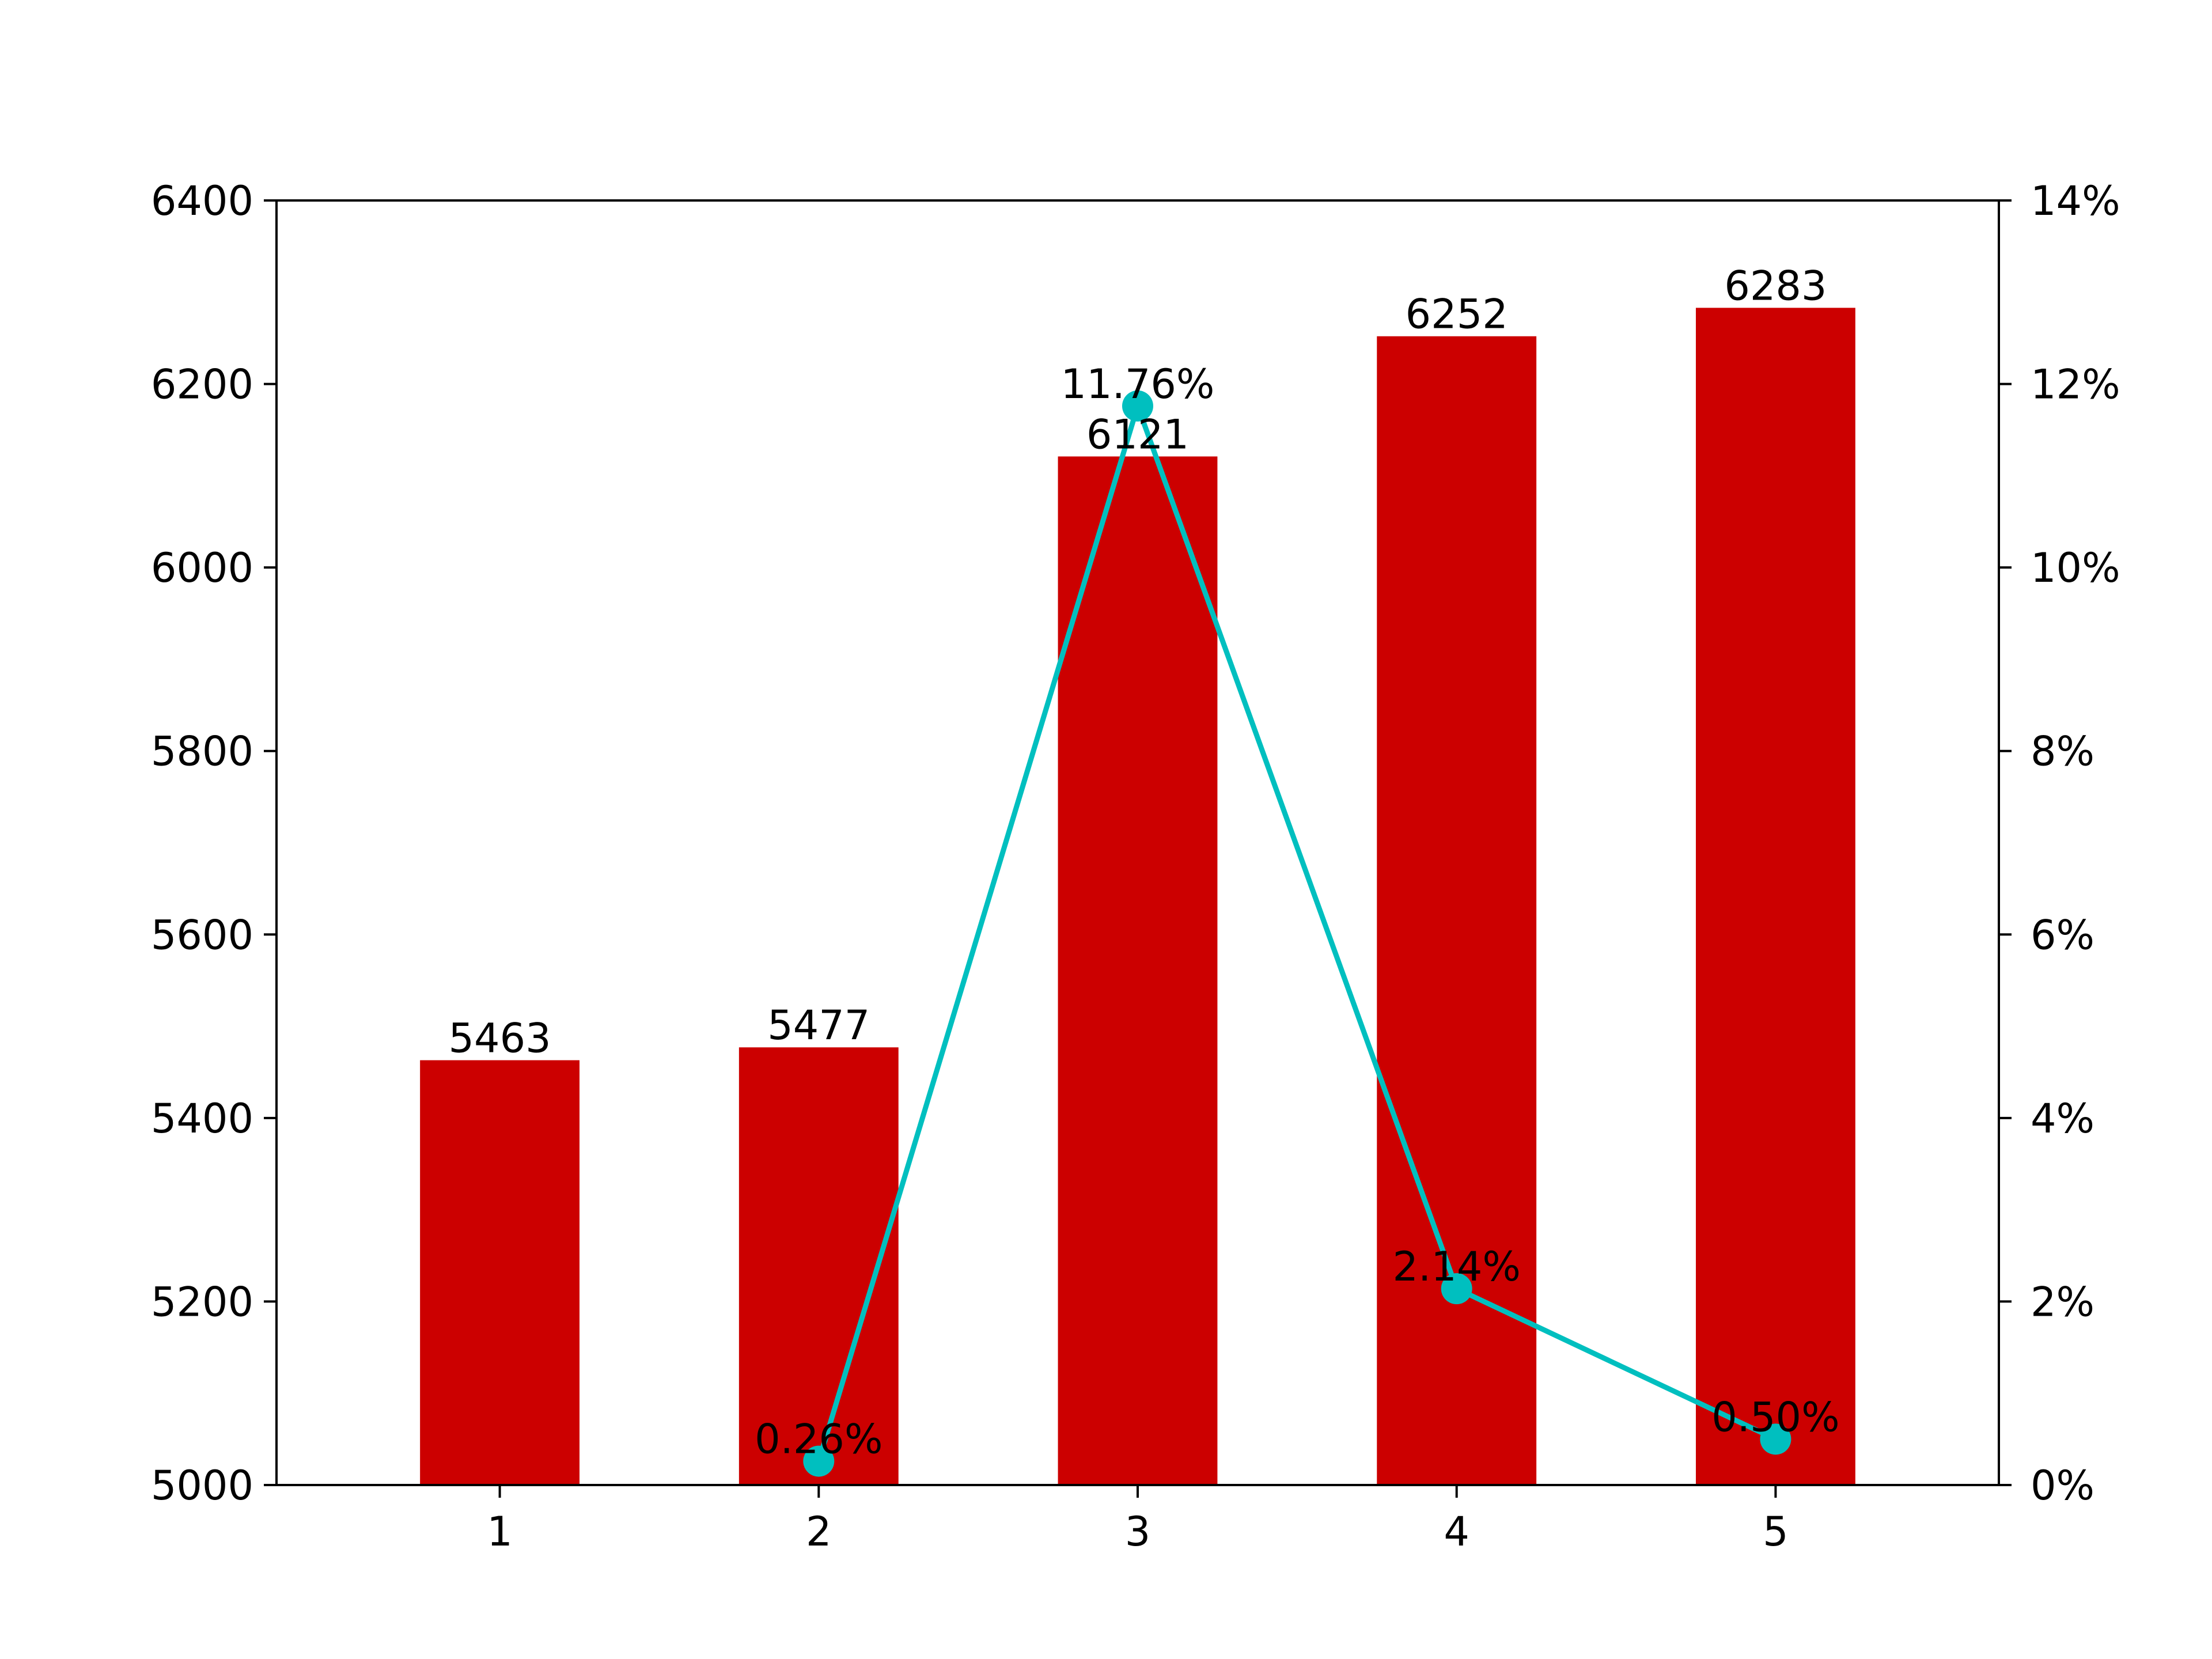 This screenshot has width=2212, height=1659. Describe the element at coordinates (202, 384) in the screenshot. I see `left-tick-label: 6200` at that location.